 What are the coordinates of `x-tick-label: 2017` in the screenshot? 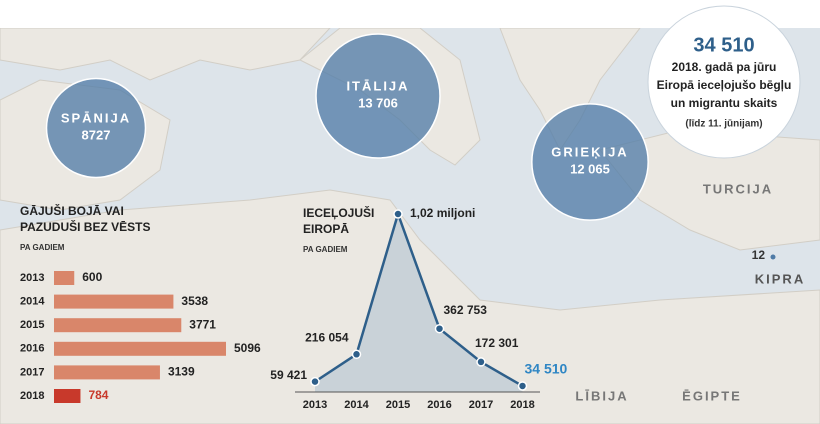 It's located at (481, 405).